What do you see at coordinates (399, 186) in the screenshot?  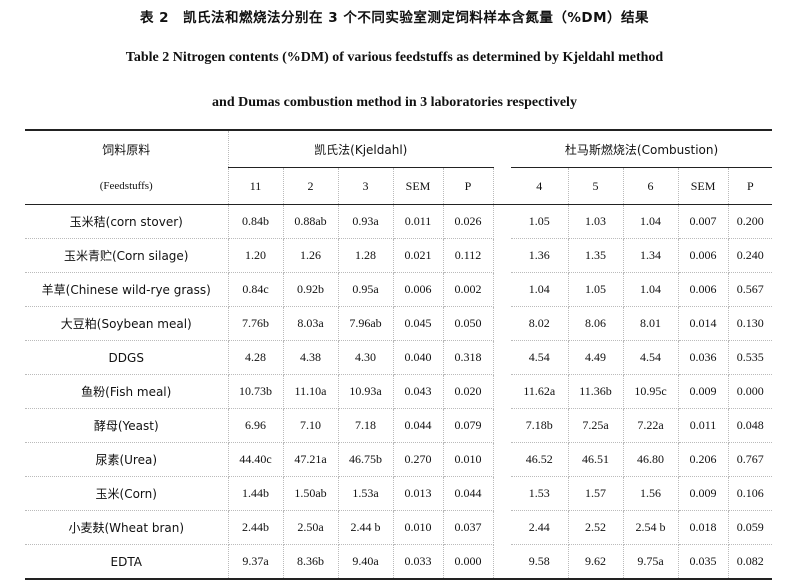 I see `header-row-columns: (Feedstuffs) 11 2 3 SEM P 4 5 6 SEM P` at bounding box center [399, 186].